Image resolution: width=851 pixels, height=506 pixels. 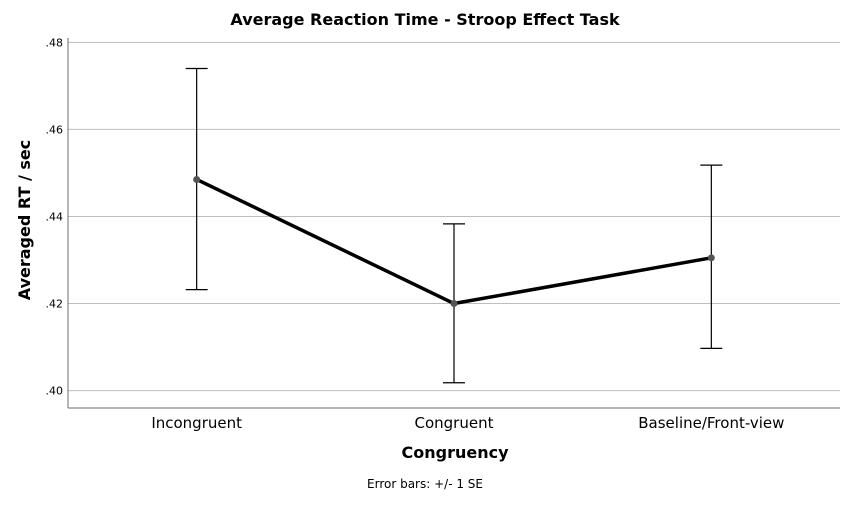 I want to click on x-tick-label: Incongruent, so click(x=196, y=423).